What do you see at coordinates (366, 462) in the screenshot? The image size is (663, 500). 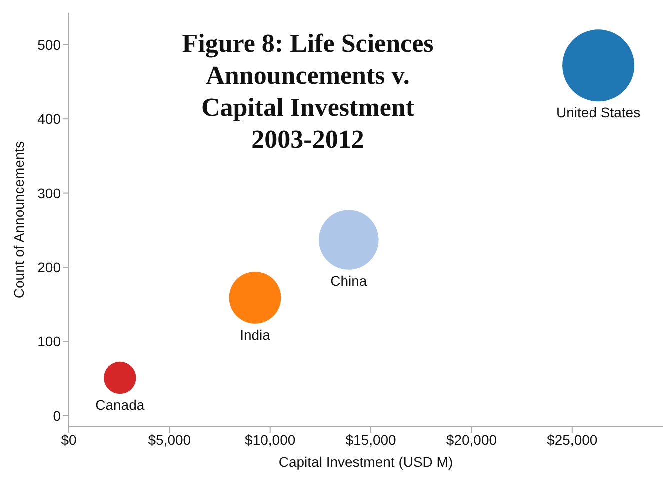 I see `x-axis-title: Capital Investment (USD M)` at bounding box center [366, 462].